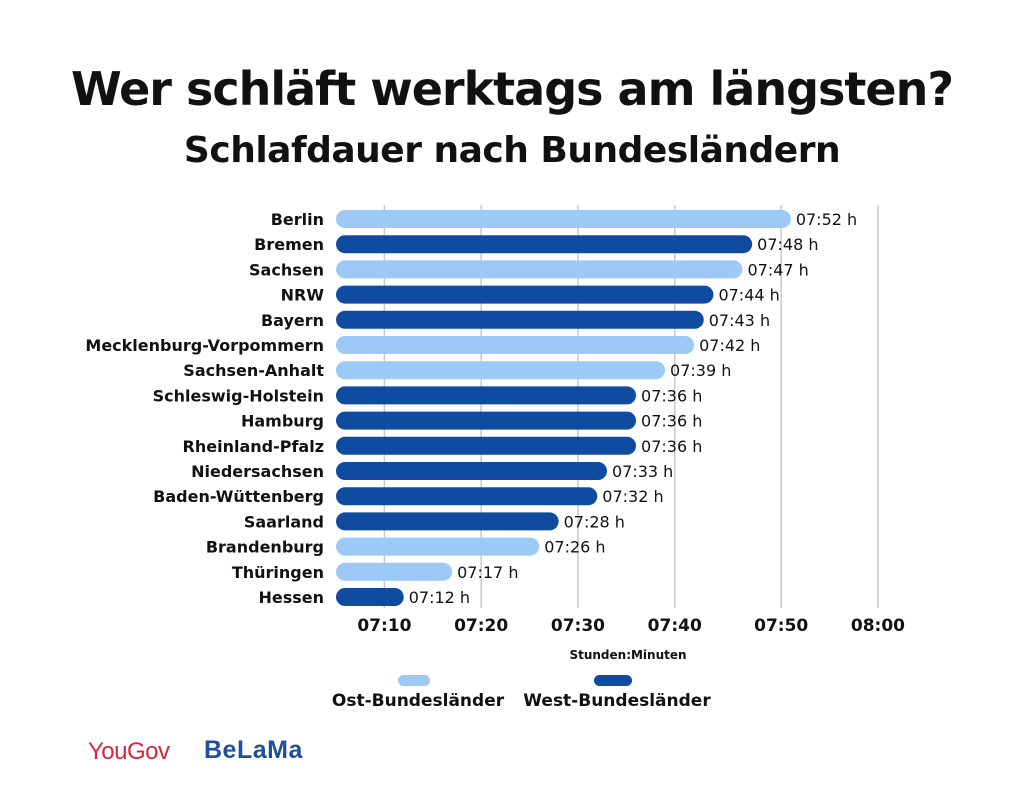 The image size is (1024, 785). I want to click on category-label: Bayern, so click(292, 320).